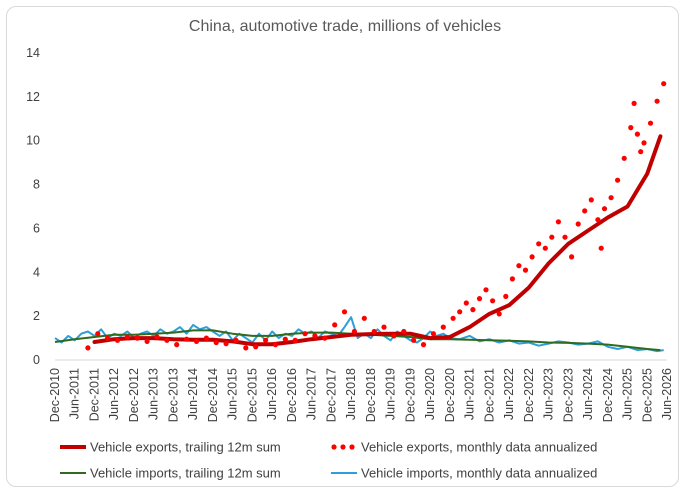  What do you see at coordinates (36, 185) in the screenshot?
I see `y-tick-label: 8` at bounding box center [36, 185].